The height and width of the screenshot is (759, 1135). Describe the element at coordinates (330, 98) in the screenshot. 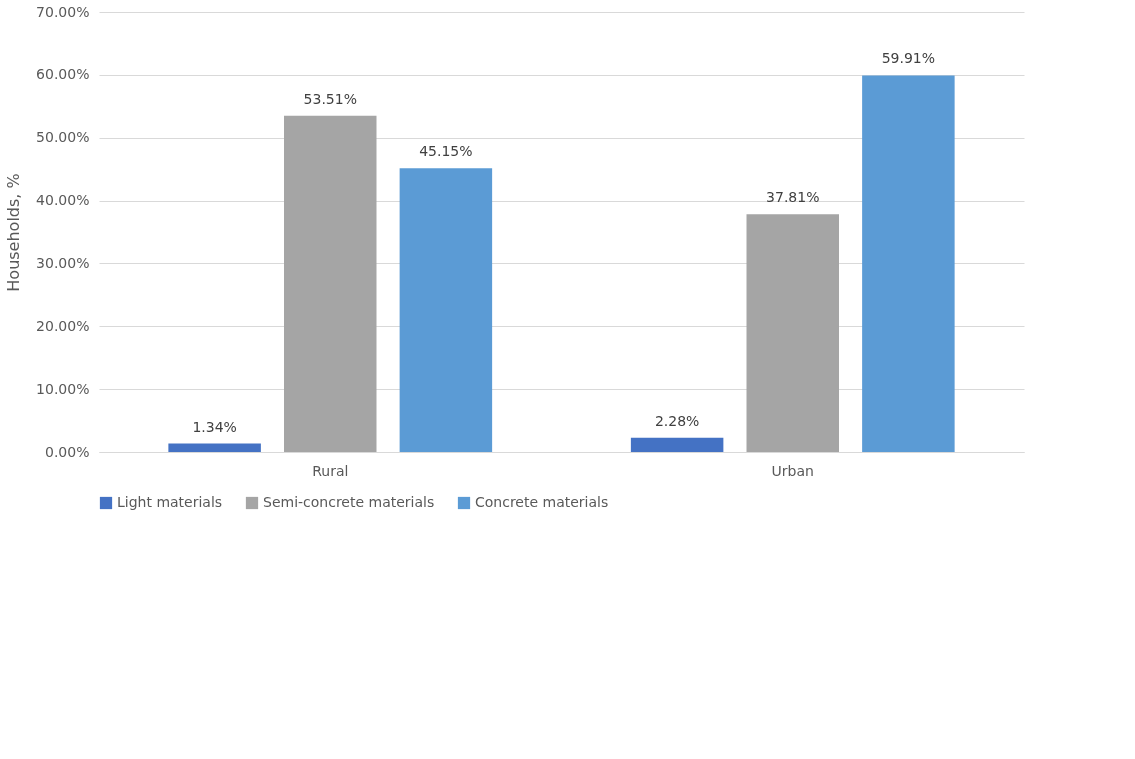

I see `data-label: 53.51%` at that location.